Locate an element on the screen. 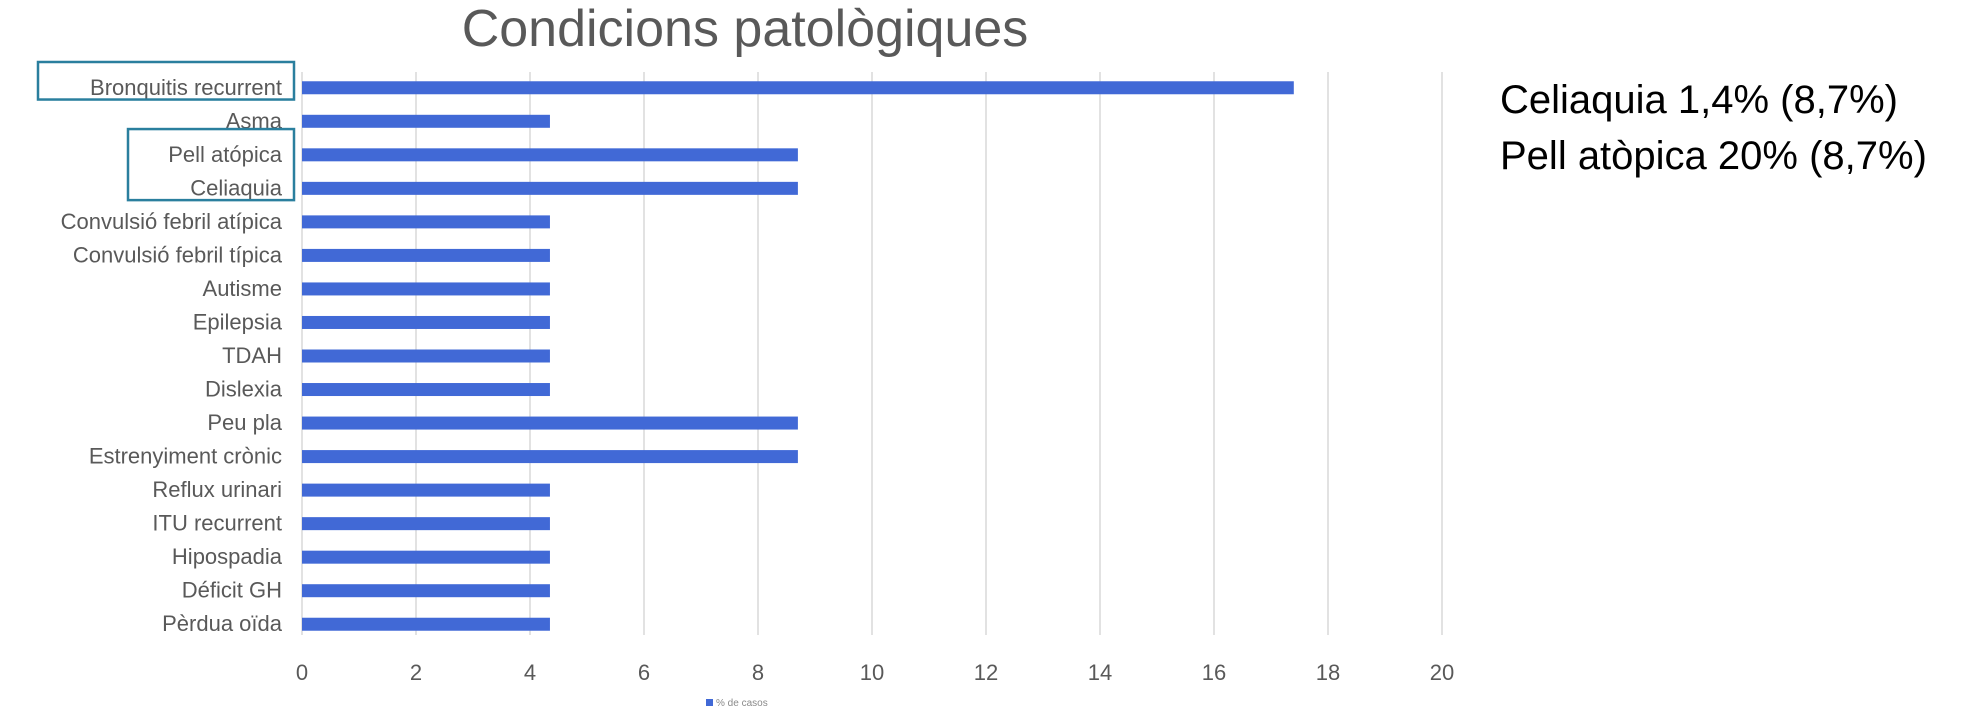 The image size is (1970, 710). chart-title: Condicions patològiques is located at coordinates (745, 29).